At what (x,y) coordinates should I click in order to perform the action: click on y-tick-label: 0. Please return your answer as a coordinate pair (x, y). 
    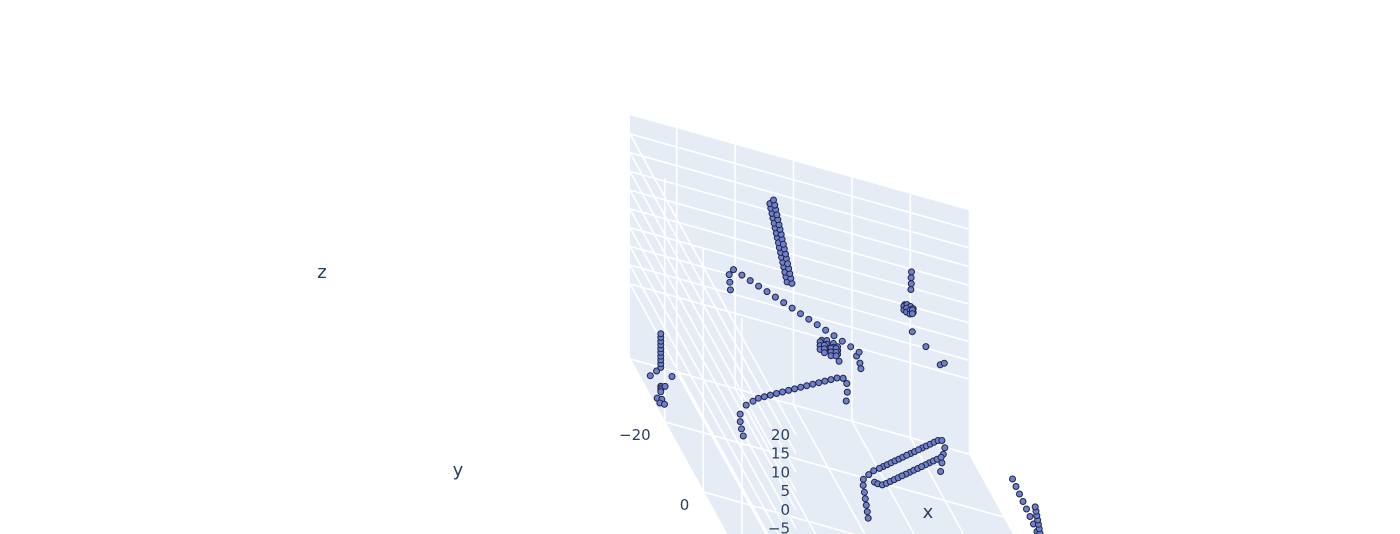
    Looking at the image, I should click on (685, 505).